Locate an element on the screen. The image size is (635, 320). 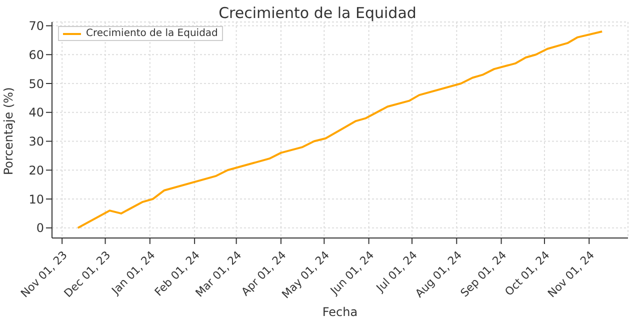
y-tick-label: 30 is located at coordinates (36, 141).